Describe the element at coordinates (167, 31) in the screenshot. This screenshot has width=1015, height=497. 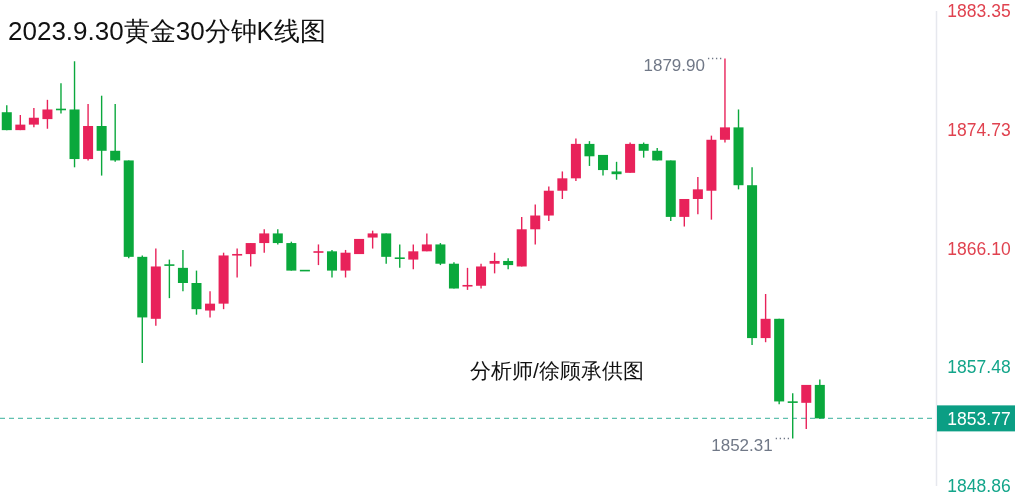
I see `chart-title: 2023.9.30黄金30分钟K线图` at that location.